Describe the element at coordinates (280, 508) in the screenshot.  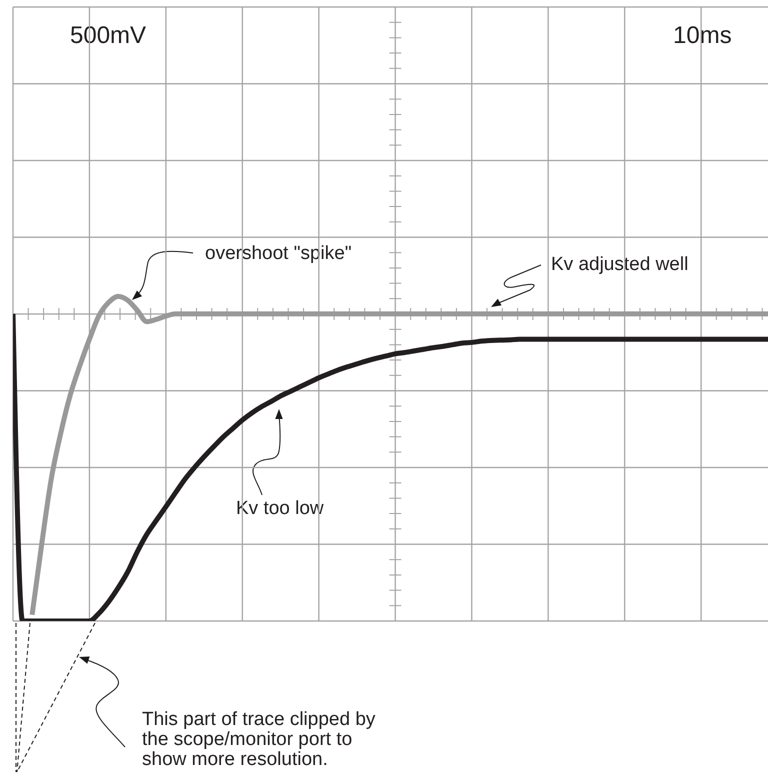
I see `text: Kv too low` at that location.